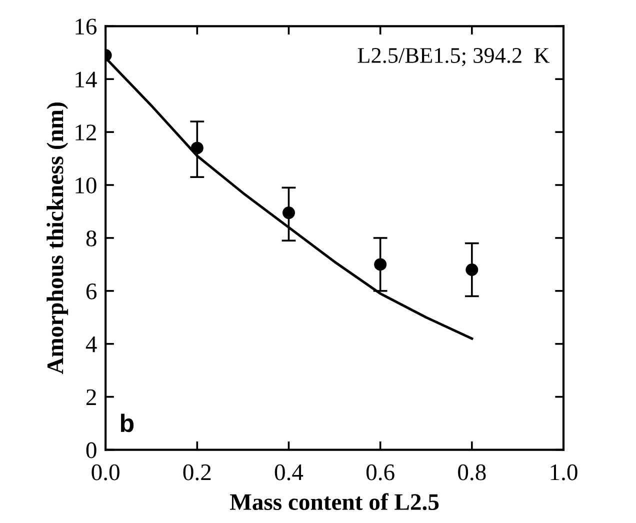 The height and width of the screenshot is (523, 636). Describe the element at coordinates (91, 344) in the screenshot. I see `y-tick-label: 4` at that location.